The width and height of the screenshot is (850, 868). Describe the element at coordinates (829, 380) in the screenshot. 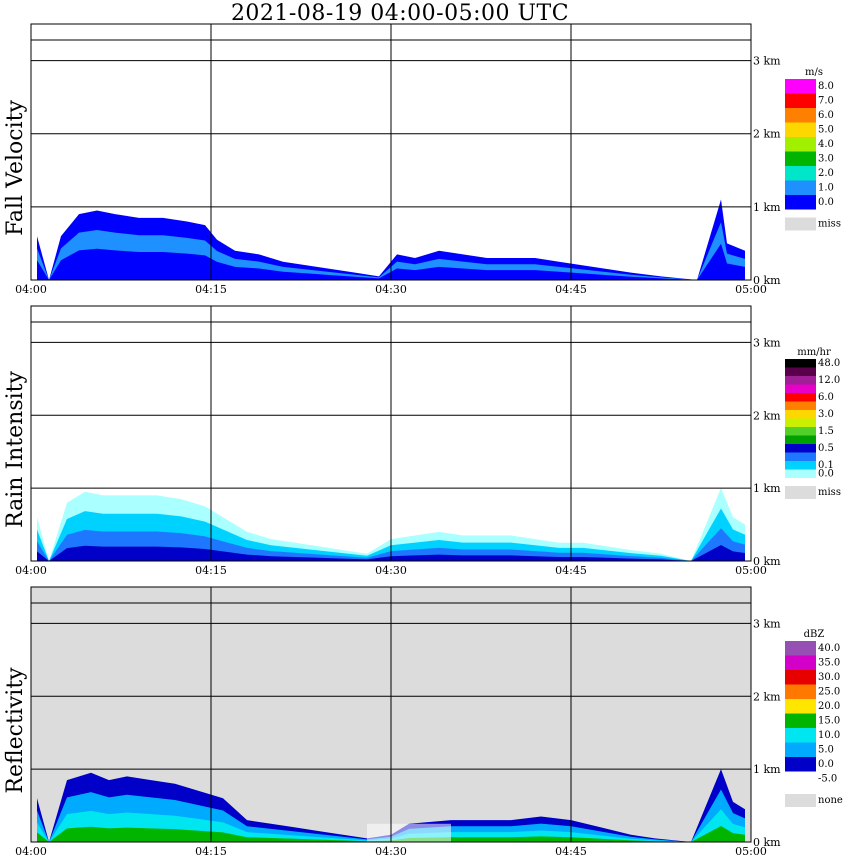

I see `color-key-label: 12.0` at that location.